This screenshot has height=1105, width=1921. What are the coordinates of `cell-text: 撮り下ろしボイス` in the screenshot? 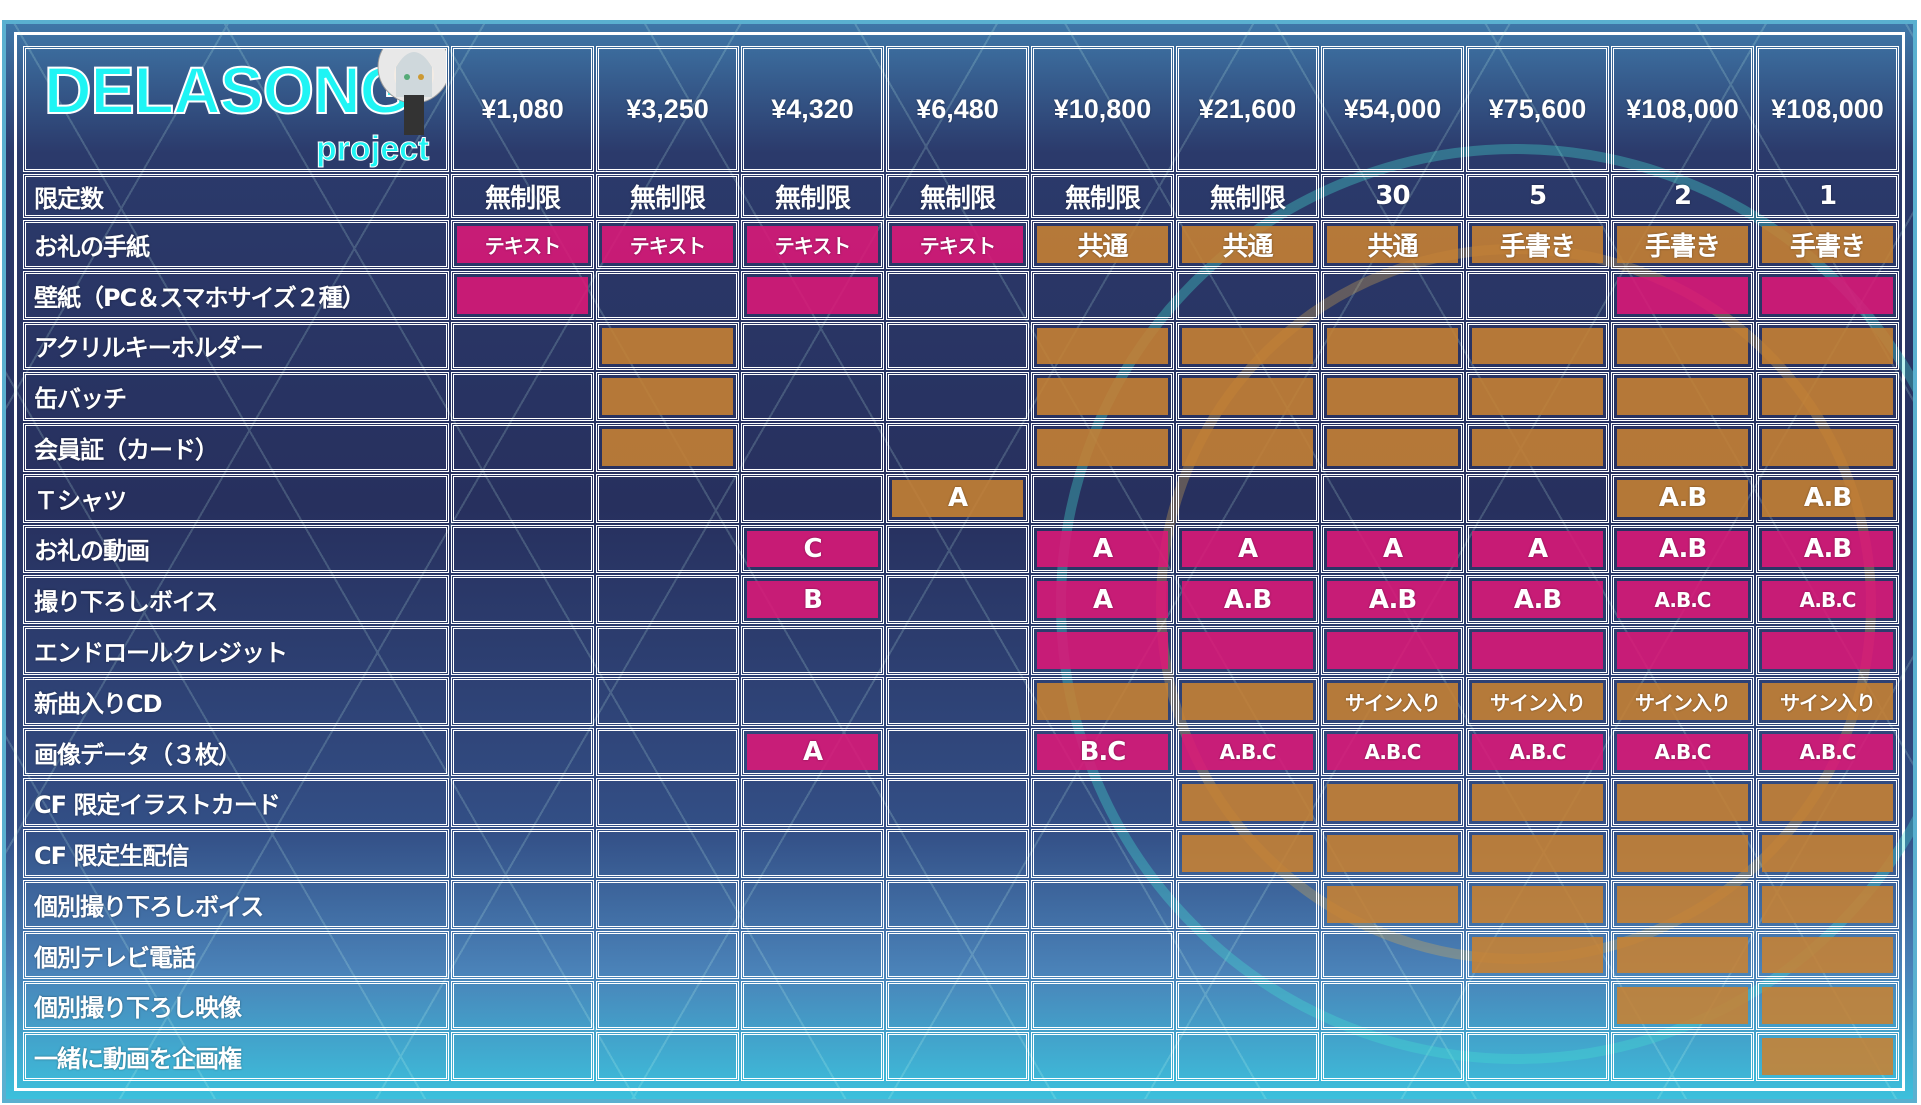 It's located at (126, 602).